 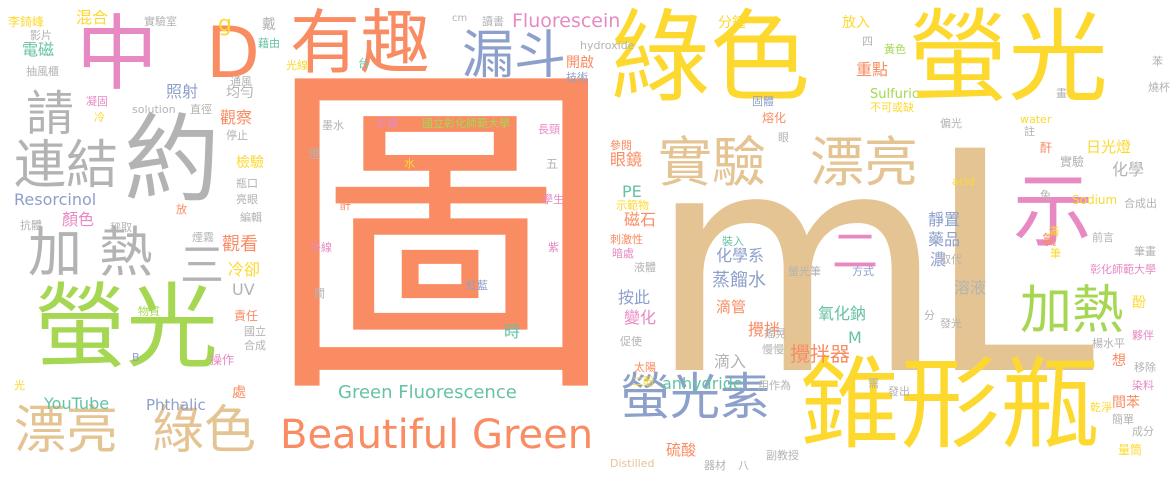 I want to click on word-eye: 眼, so click(x=783, y=137).